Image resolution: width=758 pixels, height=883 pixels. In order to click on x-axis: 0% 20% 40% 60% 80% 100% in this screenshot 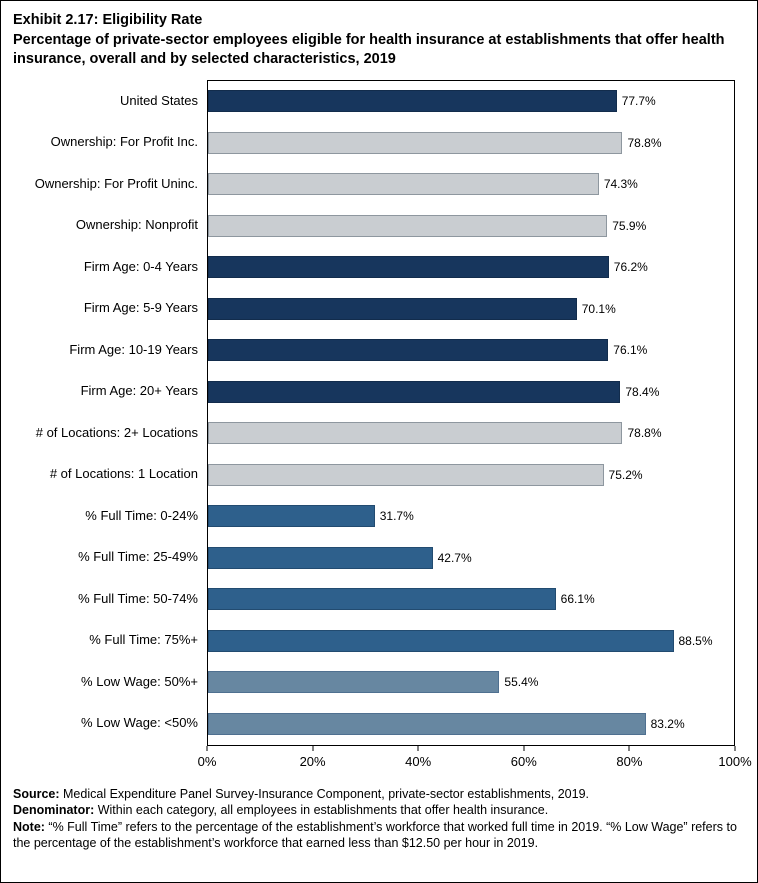, I will do `click(475, 759)`.